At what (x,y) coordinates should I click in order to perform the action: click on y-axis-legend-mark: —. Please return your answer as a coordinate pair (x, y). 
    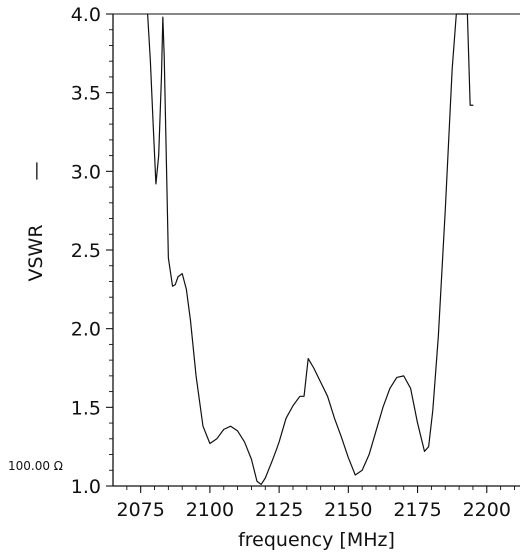
    Looking at the image, I should click on (36, 171).